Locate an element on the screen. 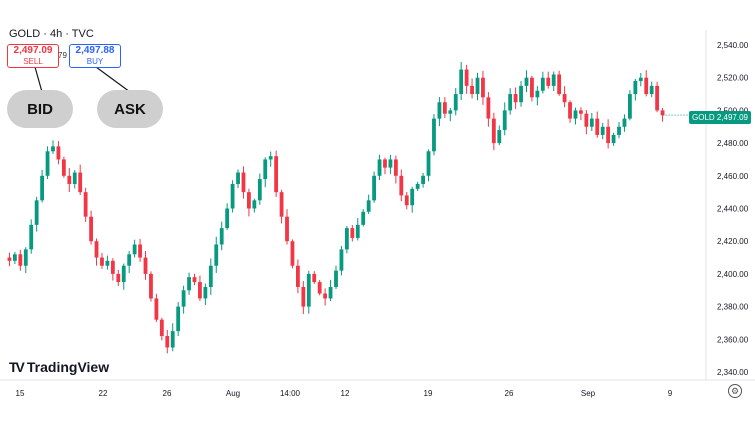 This screenshot has width=755, height=427. x-tick-label: Aug is located at coordinates (233, 393).